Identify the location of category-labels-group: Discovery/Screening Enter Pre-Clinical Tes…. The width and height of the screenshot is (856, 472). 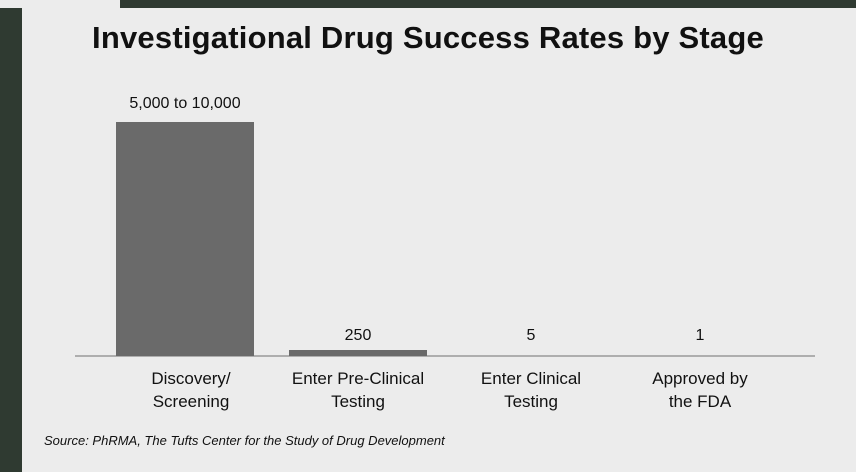
(449, 390).